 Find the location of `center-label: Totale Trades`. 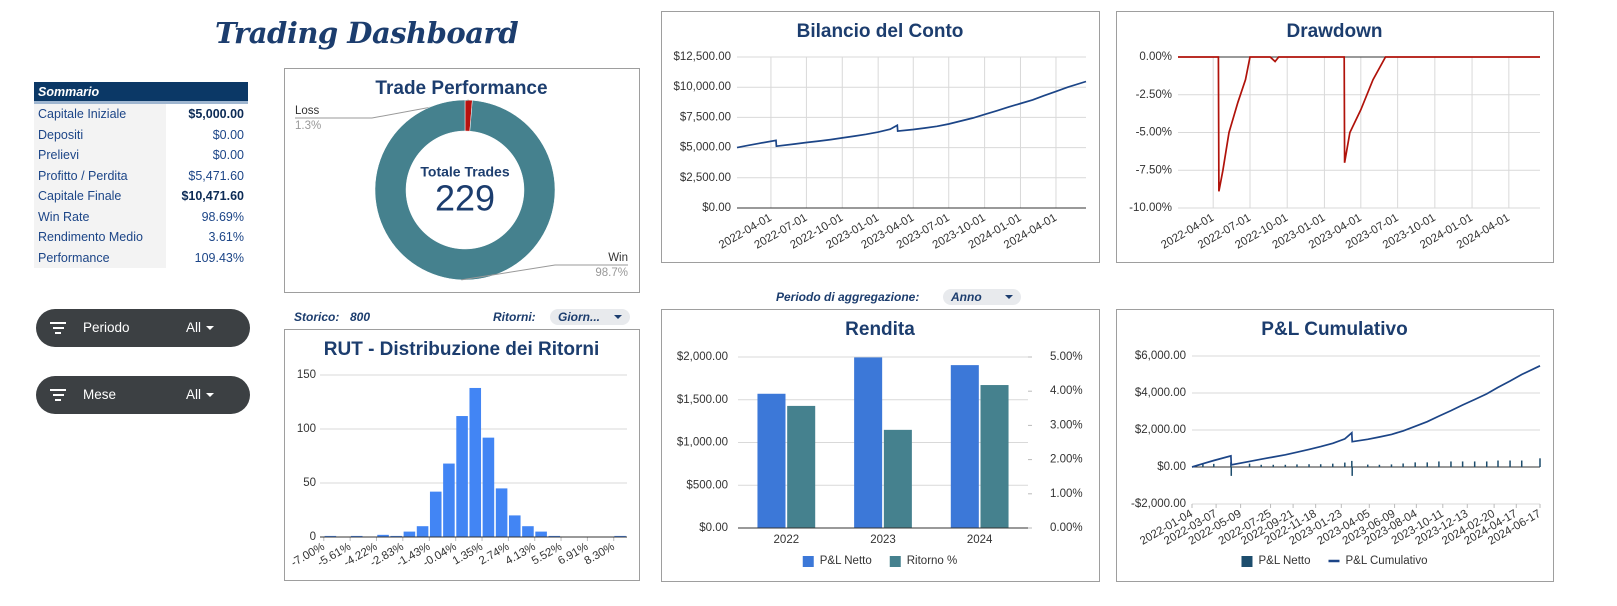

center-label: Totale Trades is located at coordinates (464, 172).